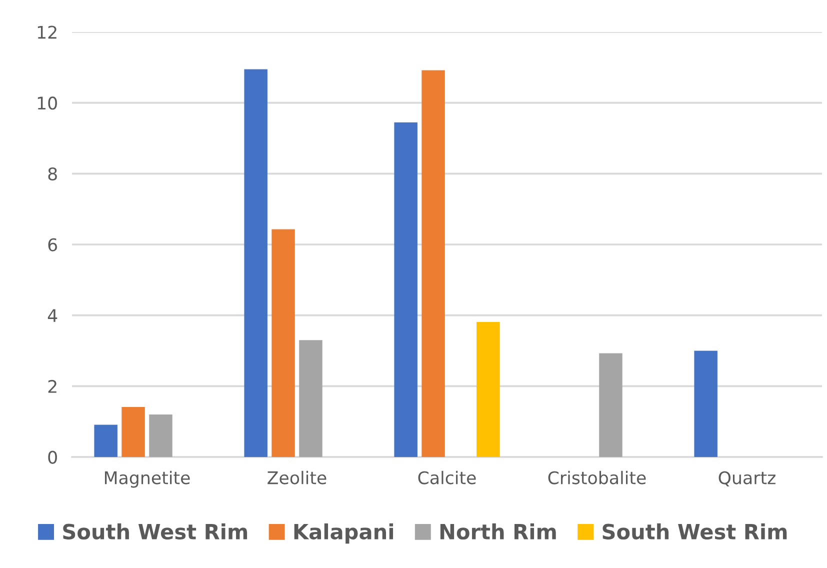 This screenshot has height=568, width=827. What do you see at coordinates (53, 315) in the screenshot?
I see `y-tick-label: 4` at bounding box center [53, 315].